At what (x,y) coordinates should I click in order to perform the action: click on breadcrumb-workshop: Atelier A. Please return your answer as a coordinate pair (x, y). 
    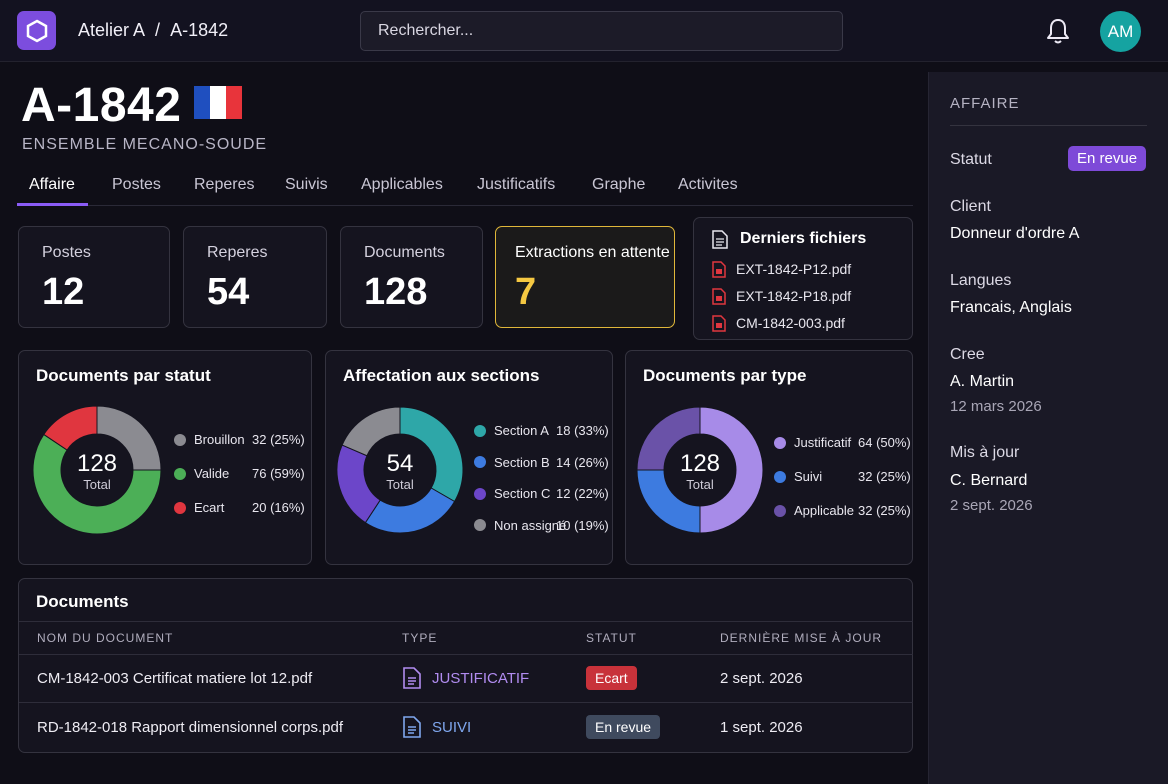
    Looking at the image, I should click on (112, 30).